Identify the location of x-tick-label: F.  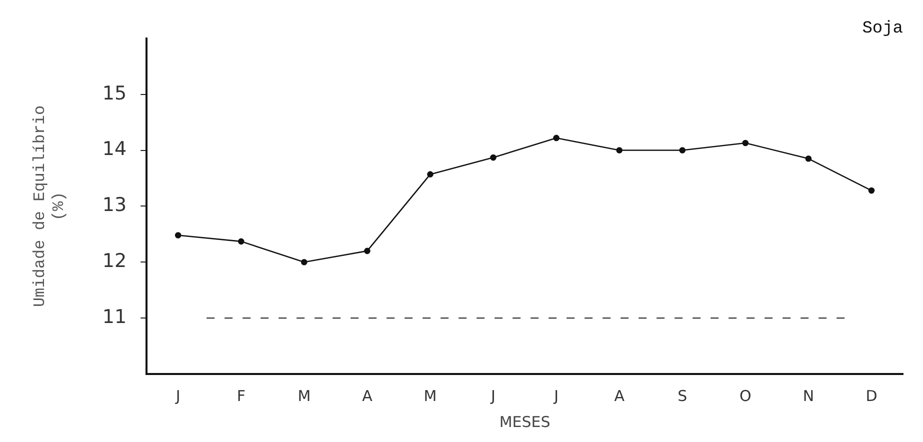
(241, 395).